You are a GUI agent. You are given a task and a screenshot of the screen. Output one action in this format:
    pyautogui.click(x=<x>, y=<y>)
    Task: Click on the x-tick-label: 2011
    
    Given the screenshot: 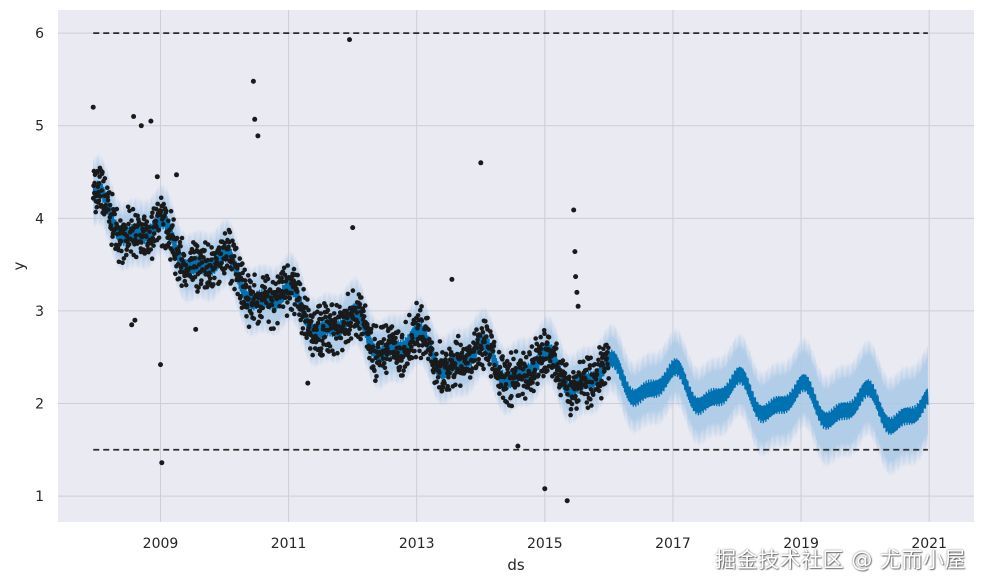 What is the action you would take?
    pyautogui.click(x=289, y=544)
    